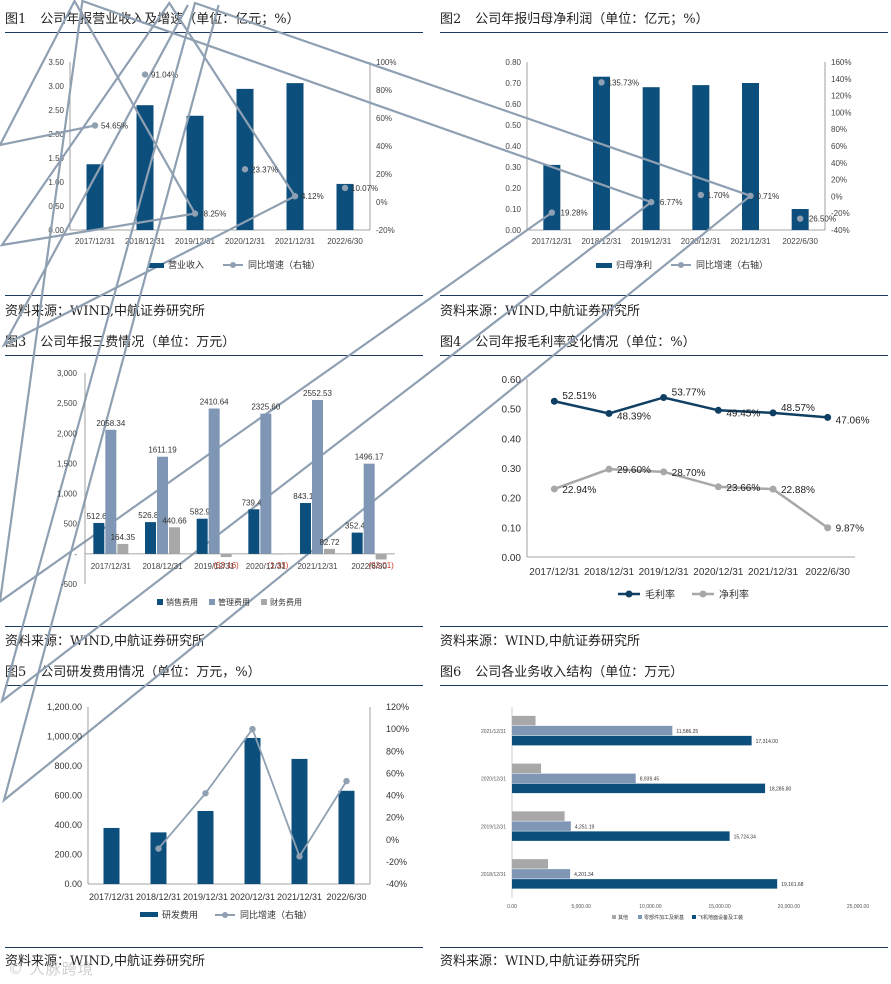 The height and width of the screenshot is (984, 891). I want to click on data-label: 11,586.25, so click(687, 732).